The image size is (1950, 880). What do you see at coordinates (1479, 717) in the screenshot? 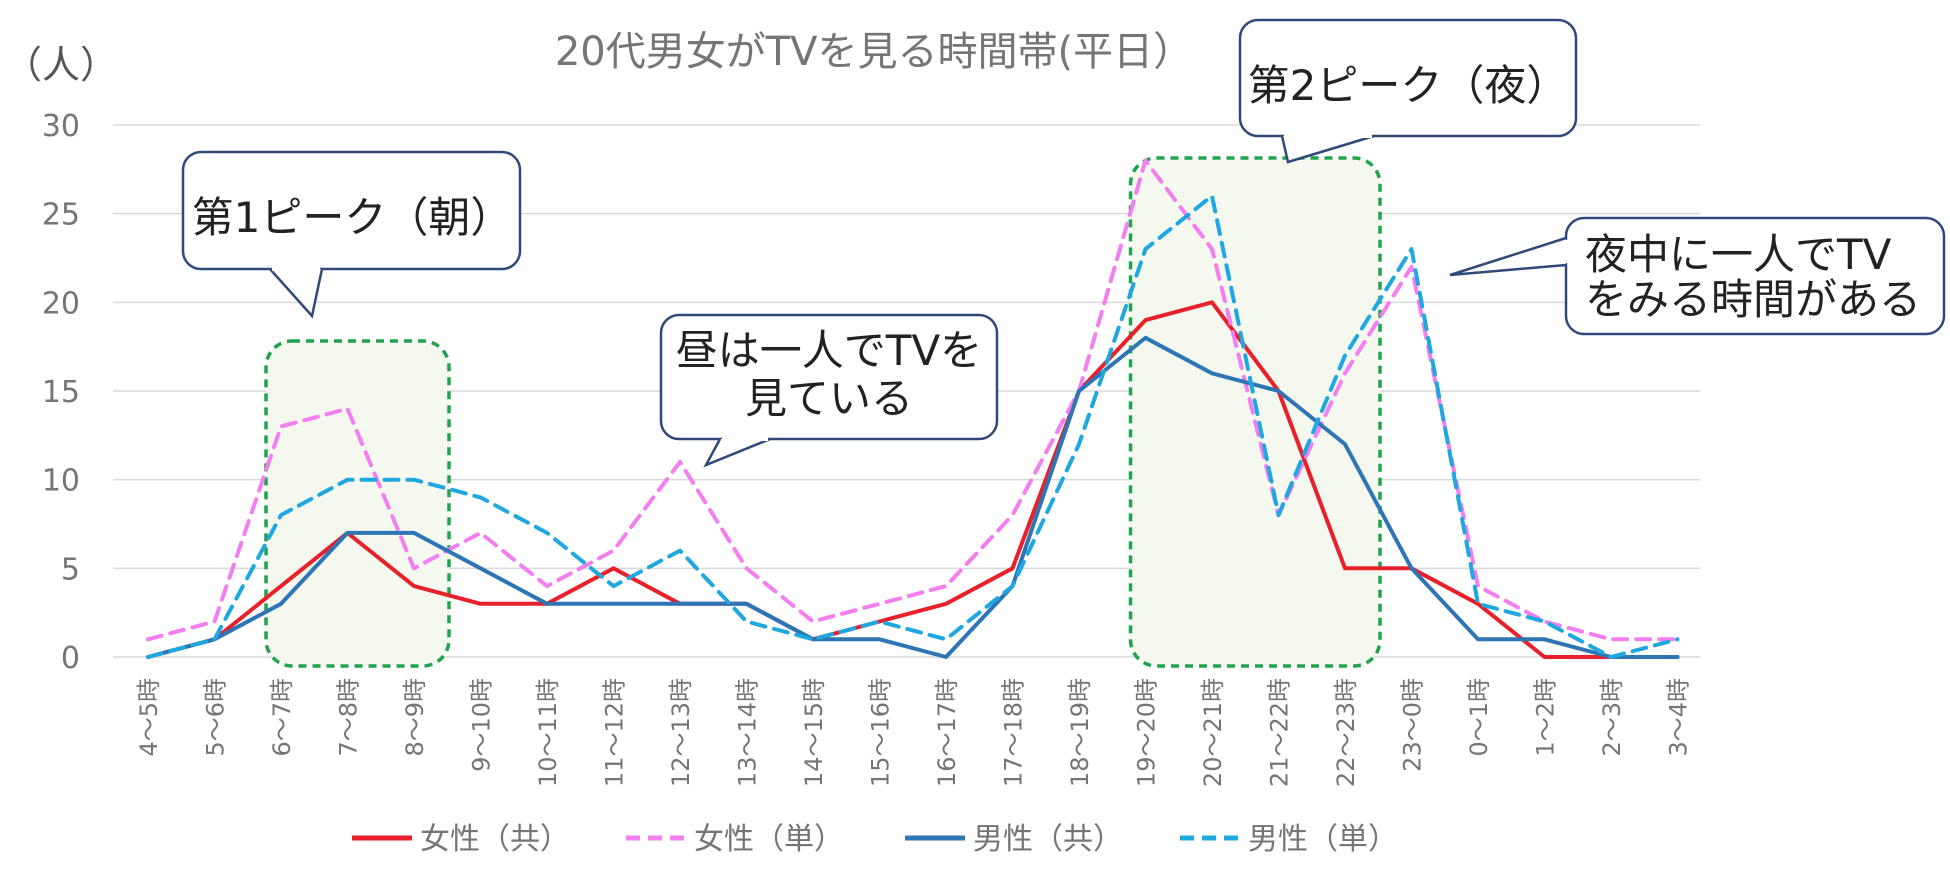
I see `x-tick-label: 0～1時` at bounding box center [1479, 717].